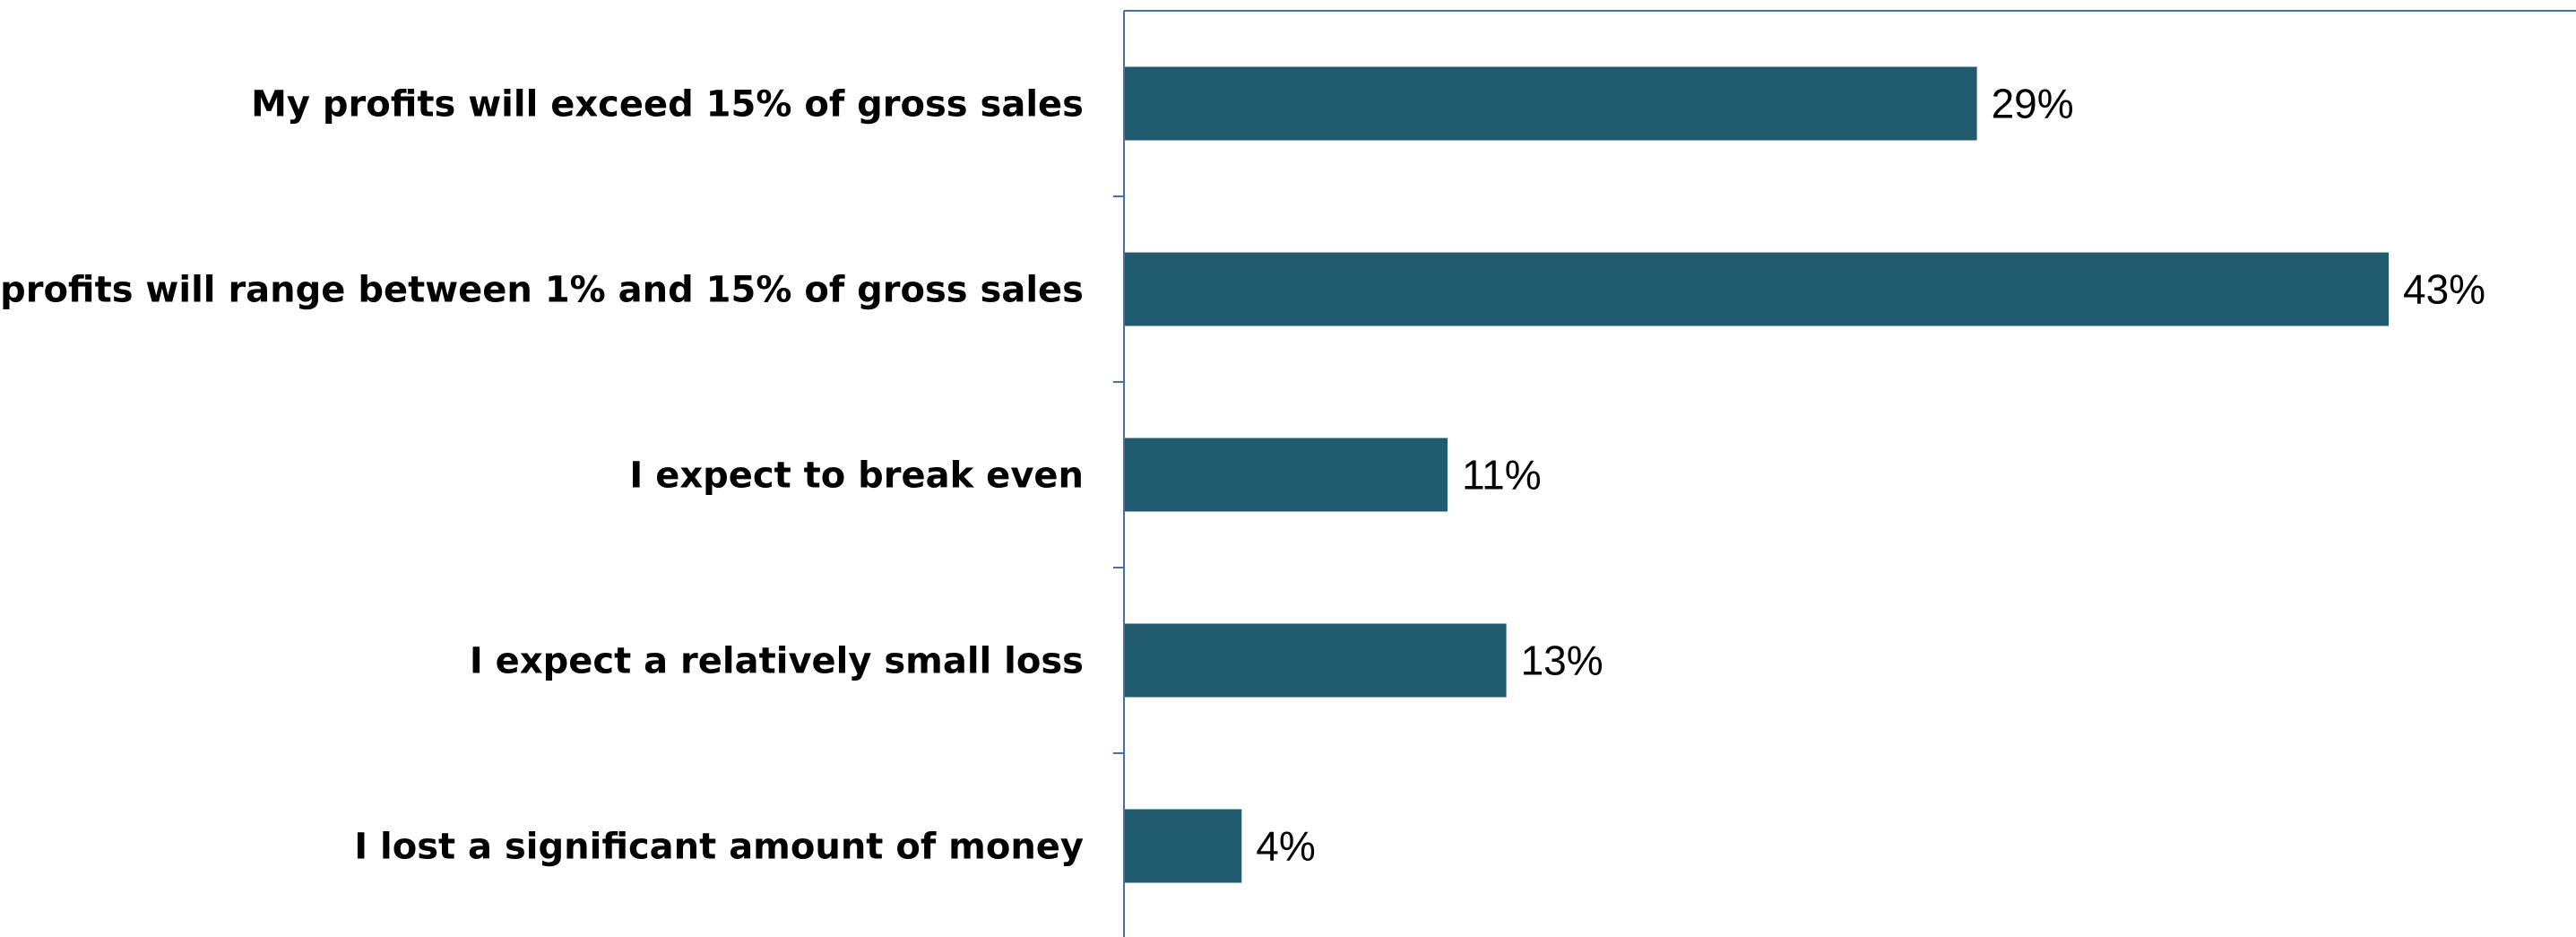  I want to click on data-label-2: 43%, so click(2444, 289).